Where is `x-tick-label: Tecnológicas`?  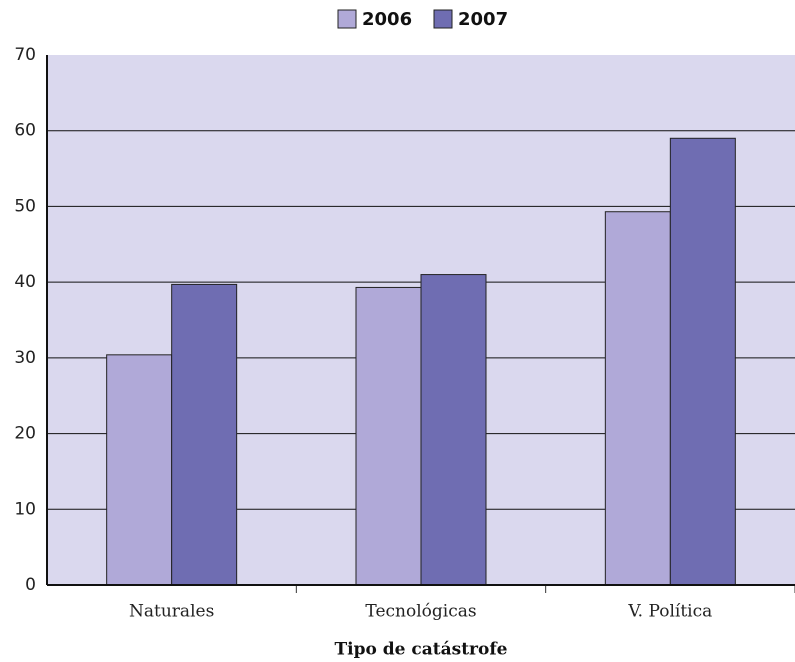
x-tick-label: Tecnológicas is located at coordinates (420, 612).